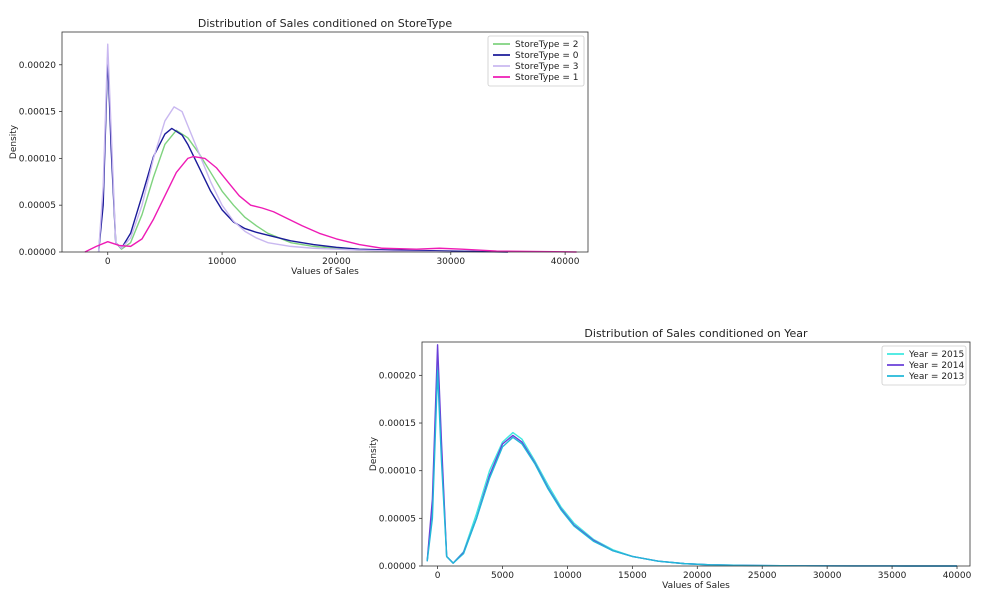 Image resolution: width=982 pixels, height=594 pixels. Describe the element at coordinates (762, 576) in the screenshot. I see `x-tick-label: 25000` at that location.